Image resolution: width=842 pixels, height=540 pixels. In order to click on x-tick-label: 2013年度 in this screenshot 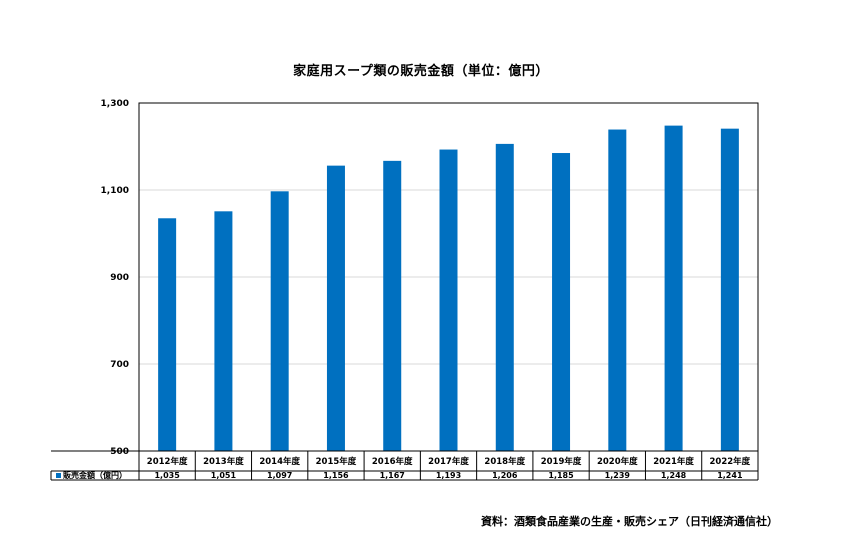, I will do `click(223, 461)`.